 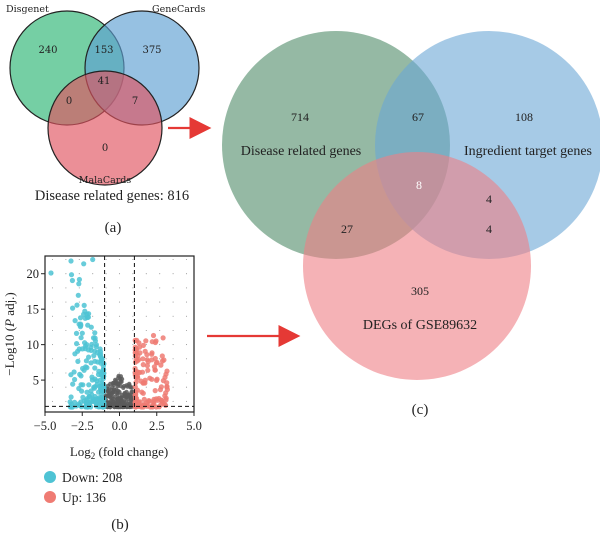 What do you see at coordinates (194, 426) in the screenshot?
I see `x-tick-label: 5.0` at bounding box center [194, 426].